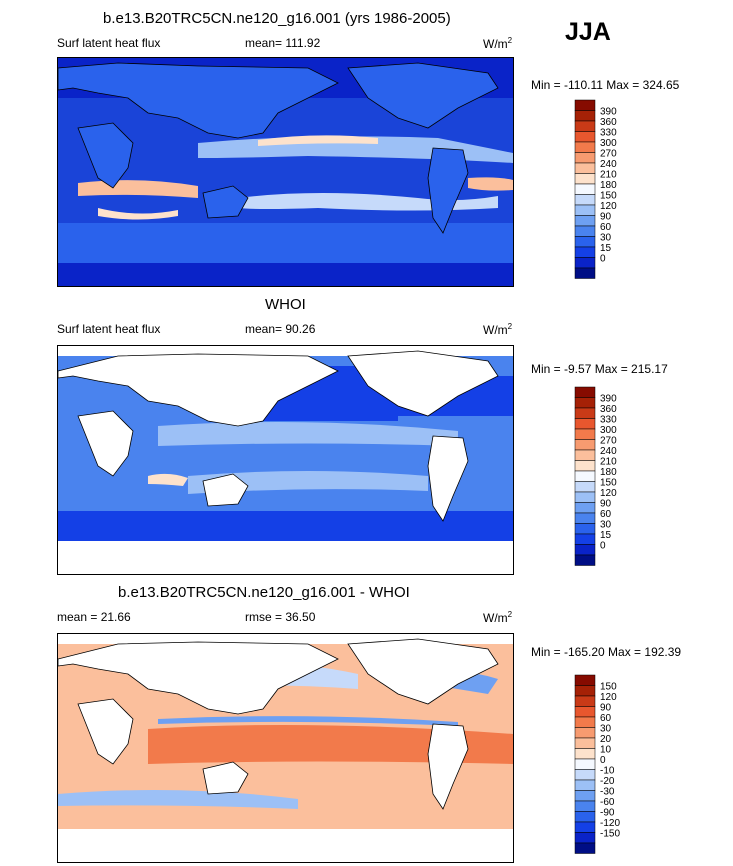 The image size is (733, 866). Describe the element at coordinates (606, 652) in the screenshot. I see `panel-3-minmax: Min = -165.20 Max = 192.39` at that location.